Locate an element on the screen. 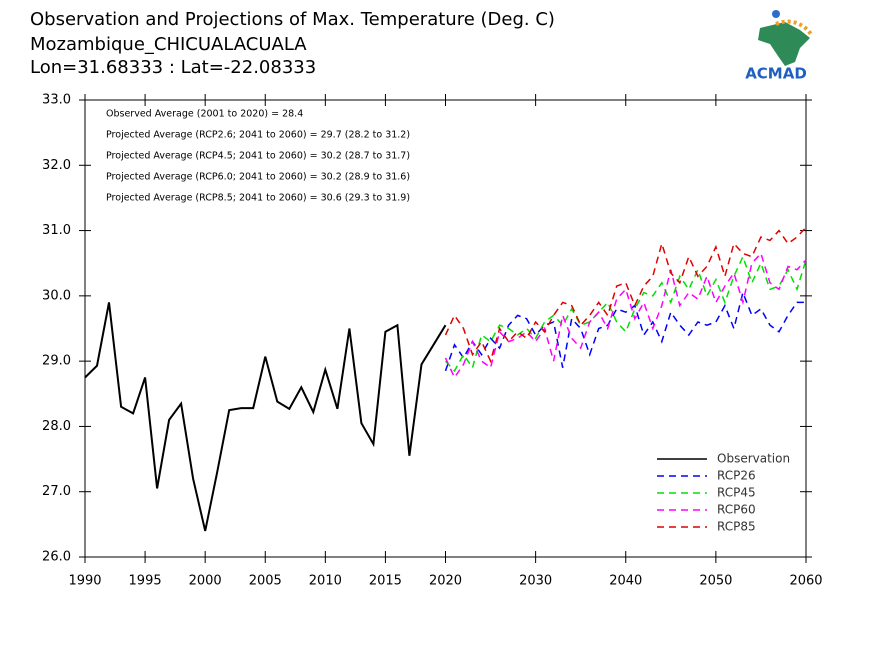 This screenshot has width=879, height=659. x-tick-label: 2005 is located at coordinates (265, 581).